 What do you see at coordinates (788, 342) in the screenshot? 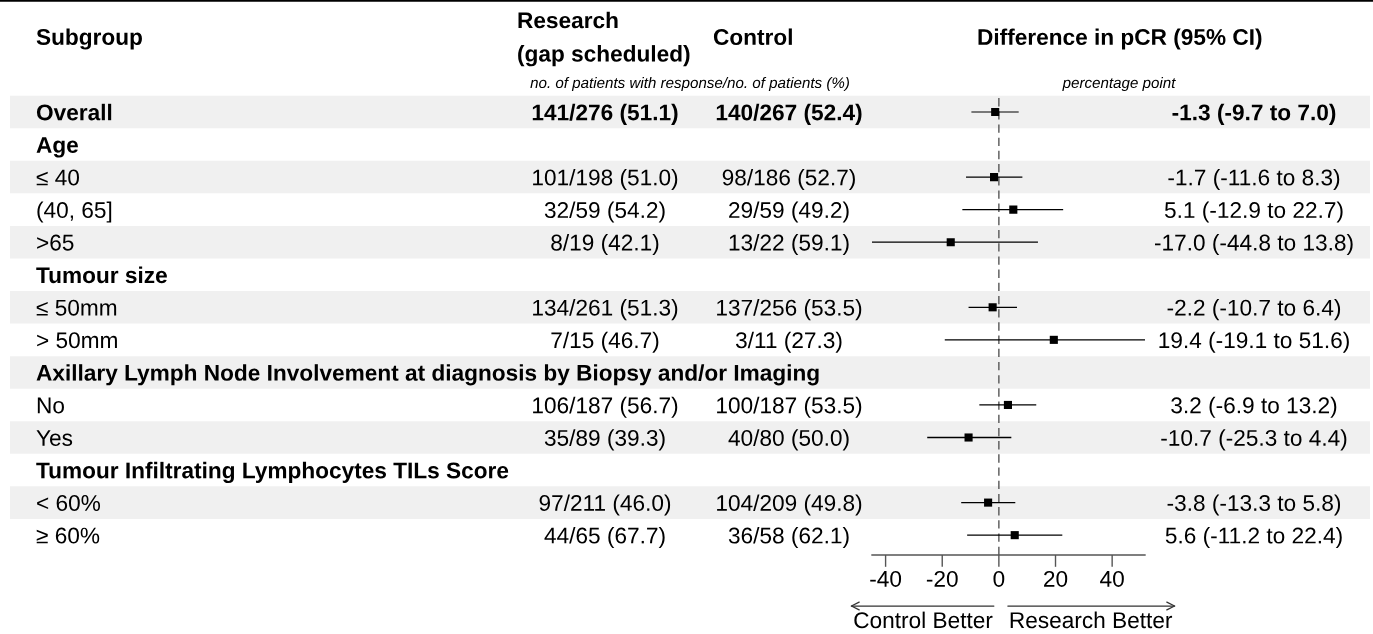
I see `text: 3/11 (27.3)` at bounding box center [788, 342].